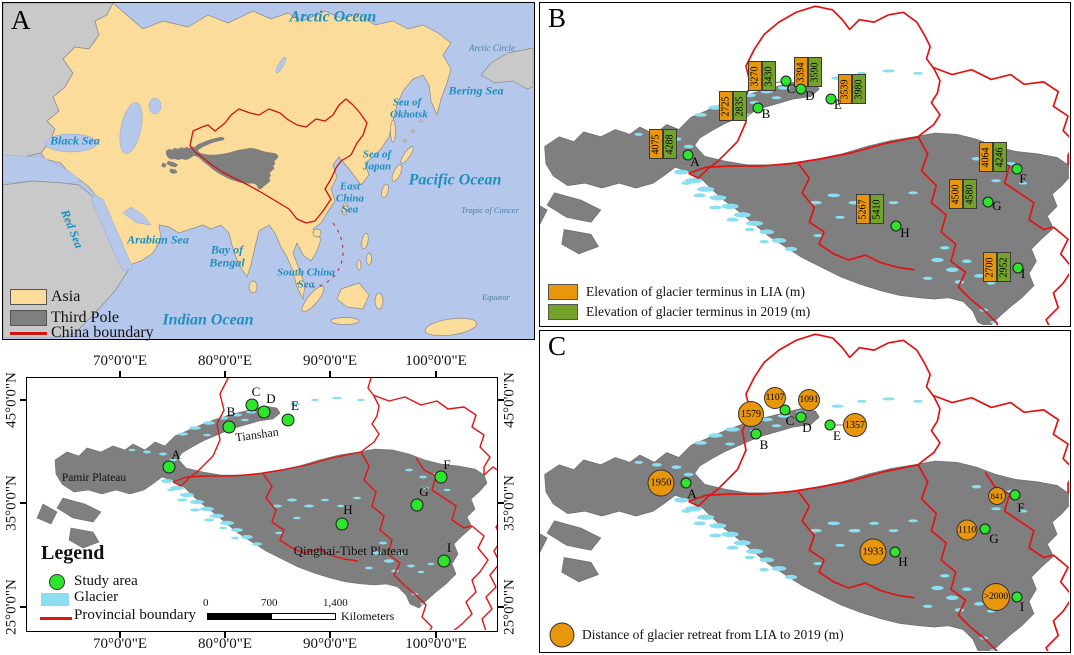 The height and width of the screenshot is (655, 1074). Describe the element at coordinates (330, 361) in the screenshot. I see `x-tick-top-90e: 90°0'0"E` at that location.